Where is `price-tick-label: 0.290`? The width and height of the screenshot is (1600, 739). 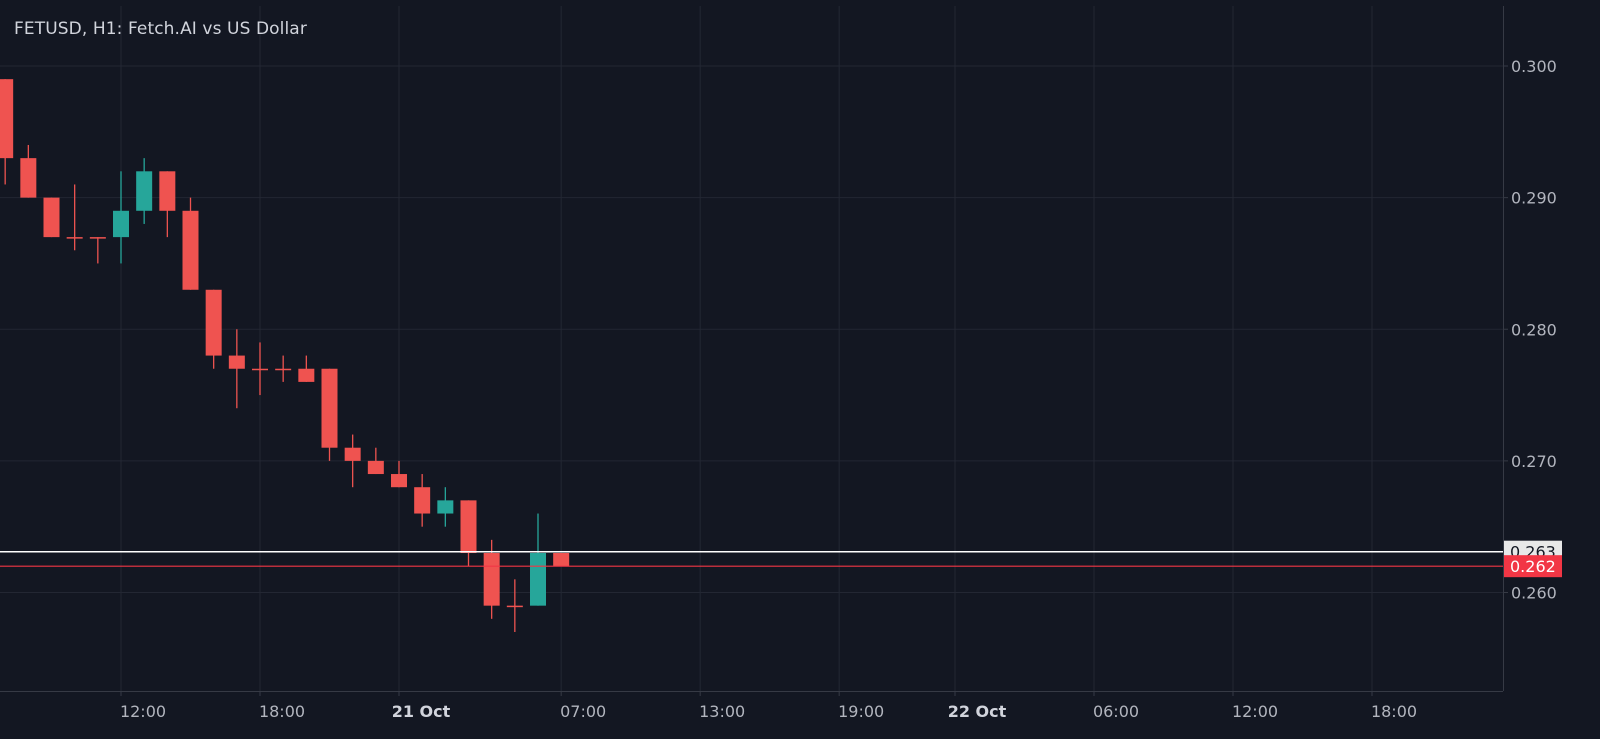 price-tick-label: 0.290 is located at coordinates (1534, 198).